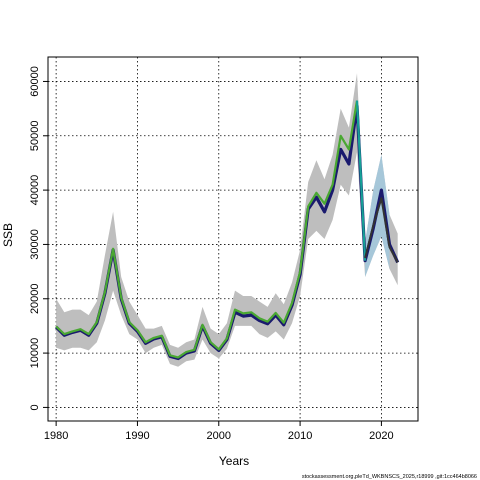  Describe the element at coordinates (8, 235) in the screenshot. I see `y-axis-title: SSB` at that location.